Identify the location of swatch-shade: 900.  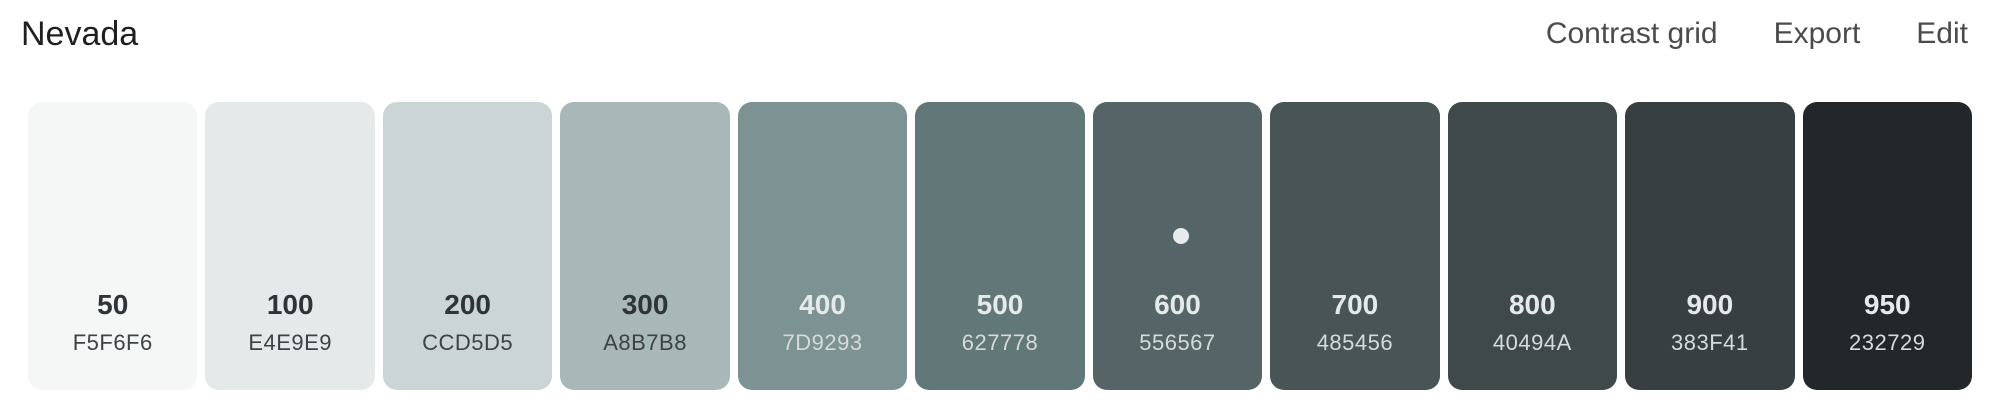
(1710, 304).